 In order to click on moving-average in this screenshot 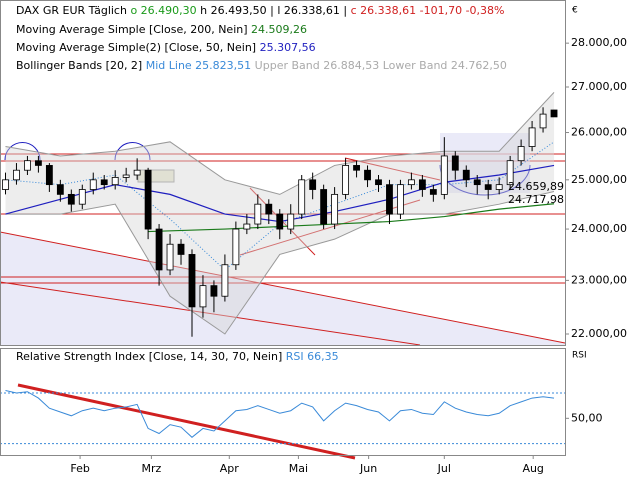, I will do `click(351, 218)`.